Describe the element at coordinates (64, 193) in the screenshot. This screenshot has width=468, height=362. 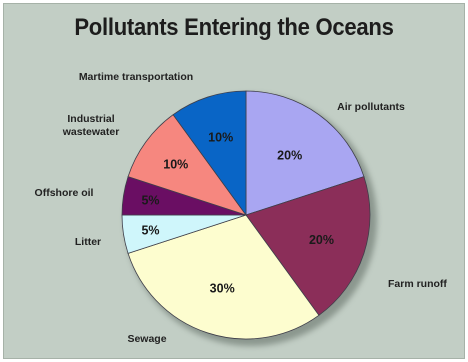
I see `category-label-offshore-oil: Offshore oil` at that location.